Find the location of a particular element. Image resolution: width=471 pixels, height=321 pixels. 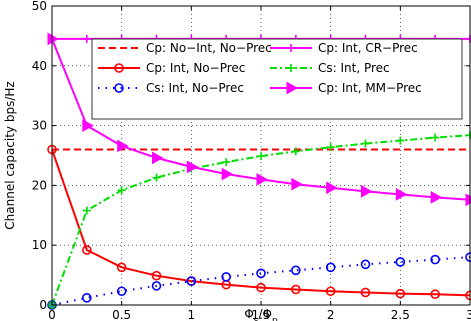

legend-label: Cs: Int, No−Prec is located at coordinates (195, 88).